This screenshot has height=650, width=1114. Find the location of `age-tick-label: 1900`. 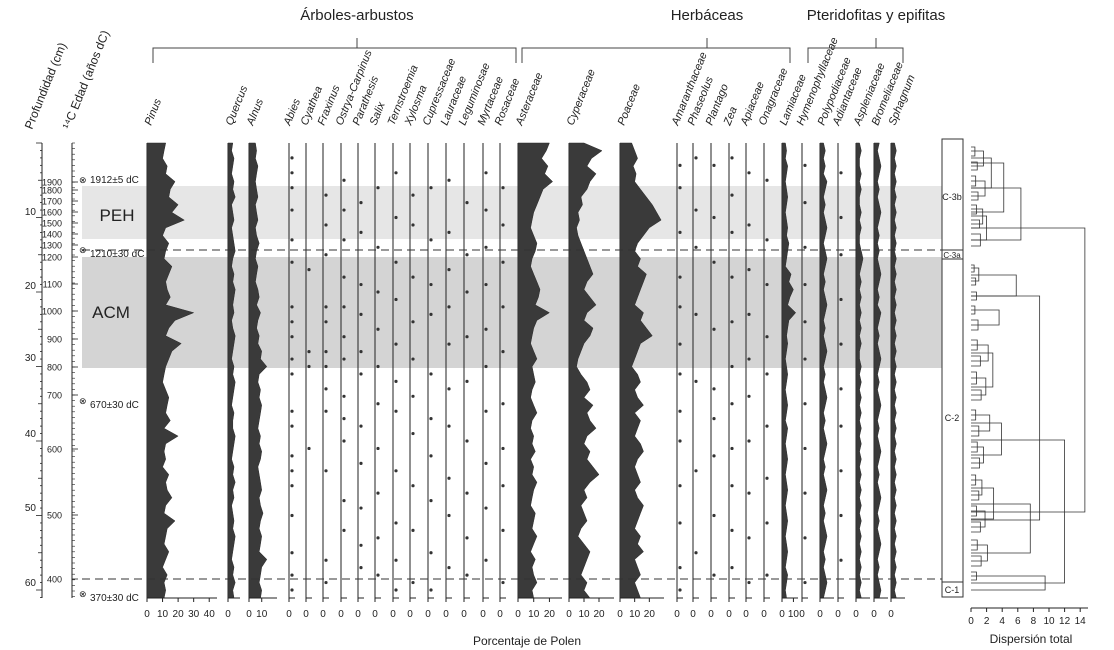

age-tick-label: 1900 is located at coordinates (52, 183).